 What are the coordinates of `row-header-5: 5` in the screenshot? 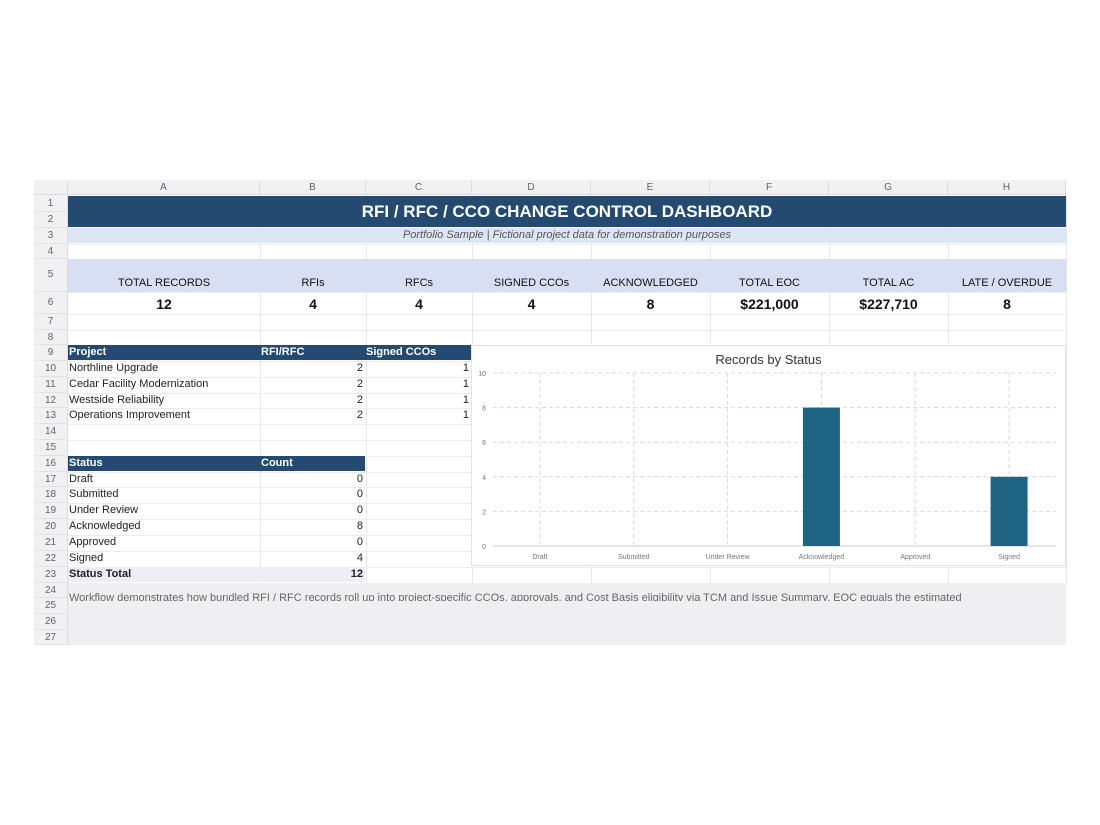 It's located at (51, 275).